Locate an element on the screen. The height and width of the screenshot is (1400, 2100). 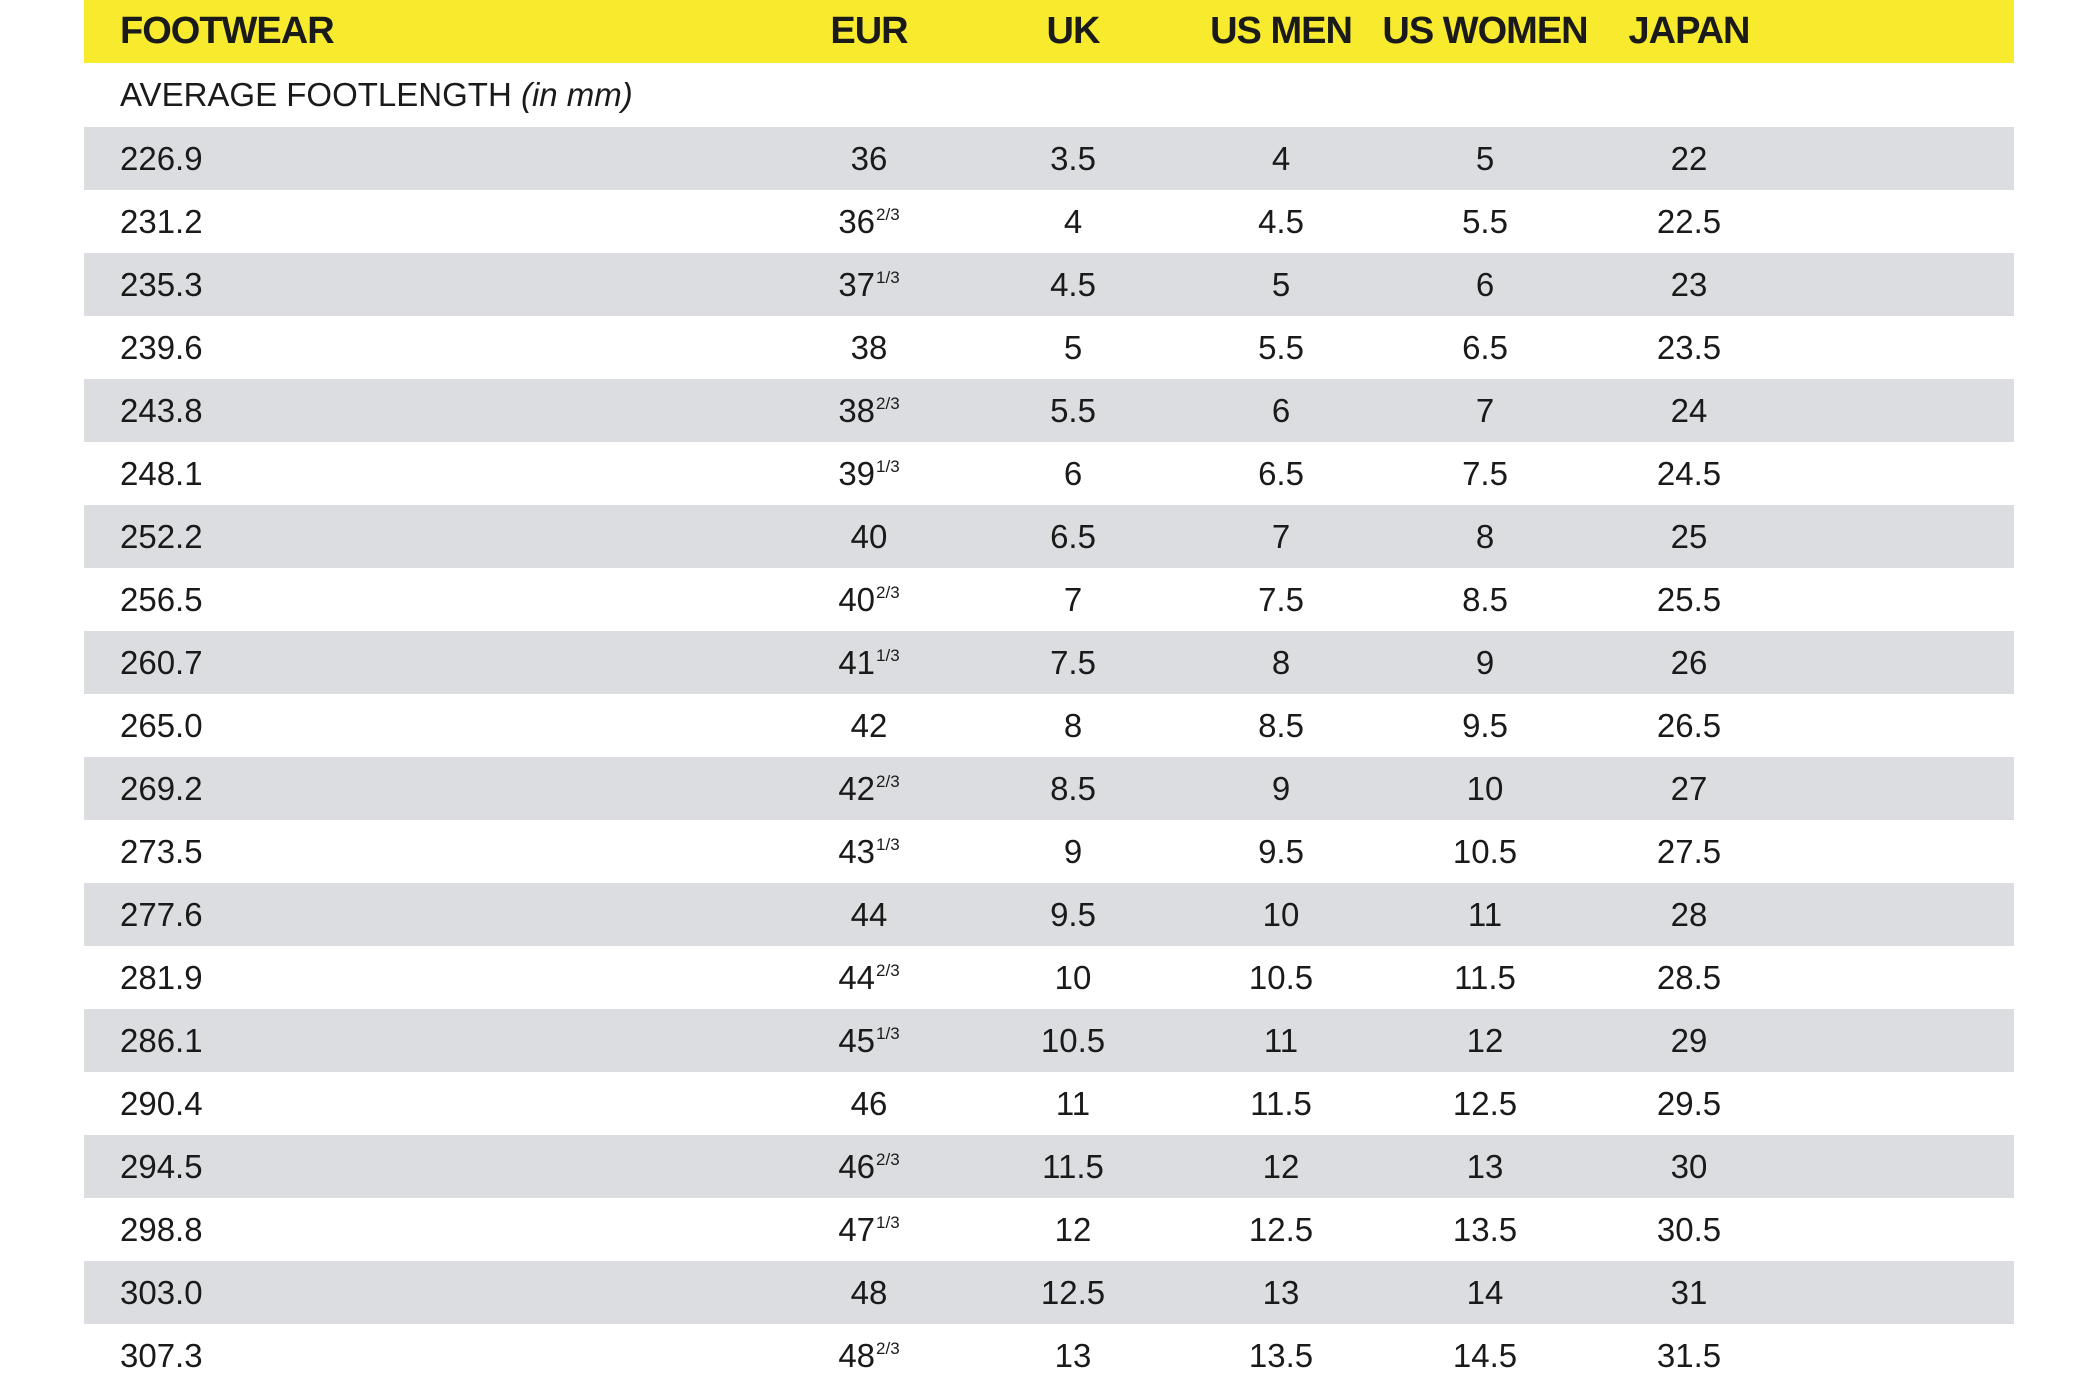
japan-value: 31.5 is located at coordinates (1689, 1355).